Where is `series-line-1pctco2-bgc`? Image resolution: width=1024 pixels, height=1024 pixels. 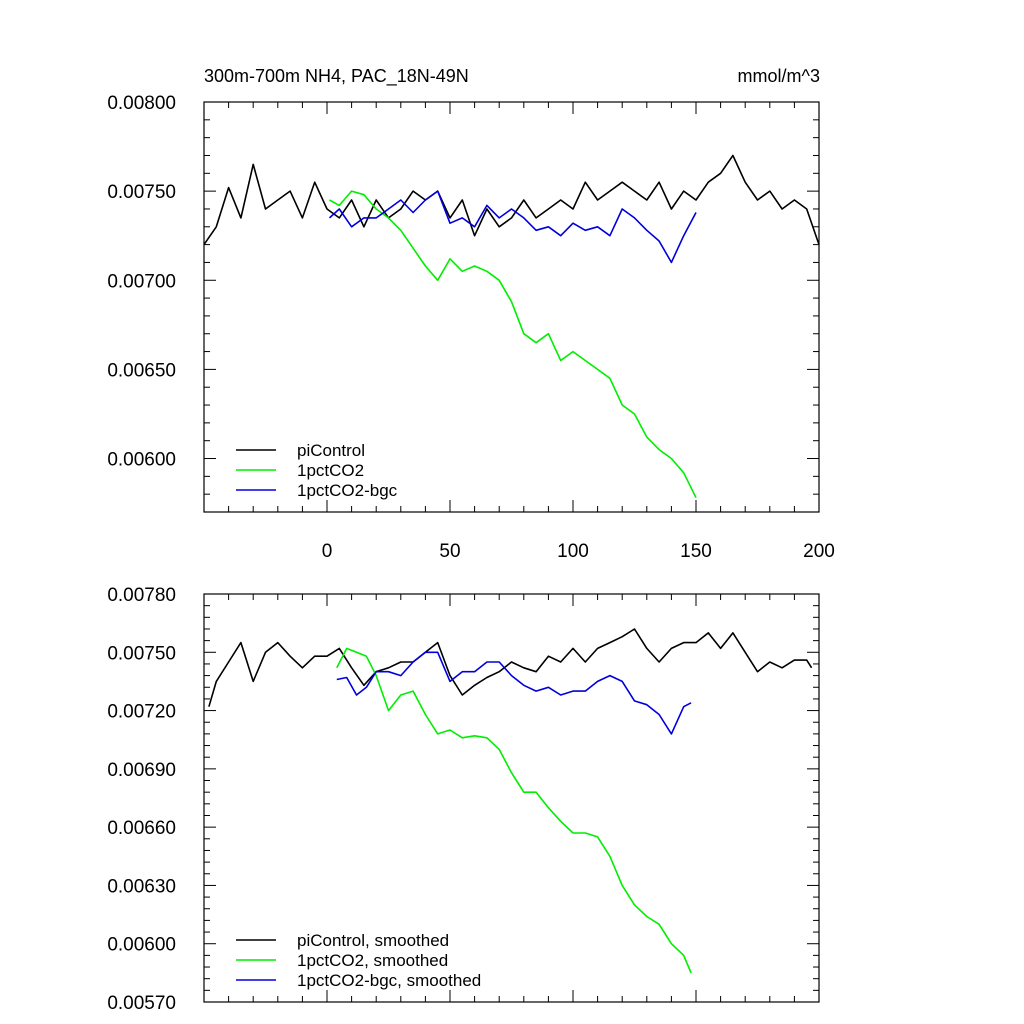 series-line-1pctco2-bgc is located at coordinates (512, 227).